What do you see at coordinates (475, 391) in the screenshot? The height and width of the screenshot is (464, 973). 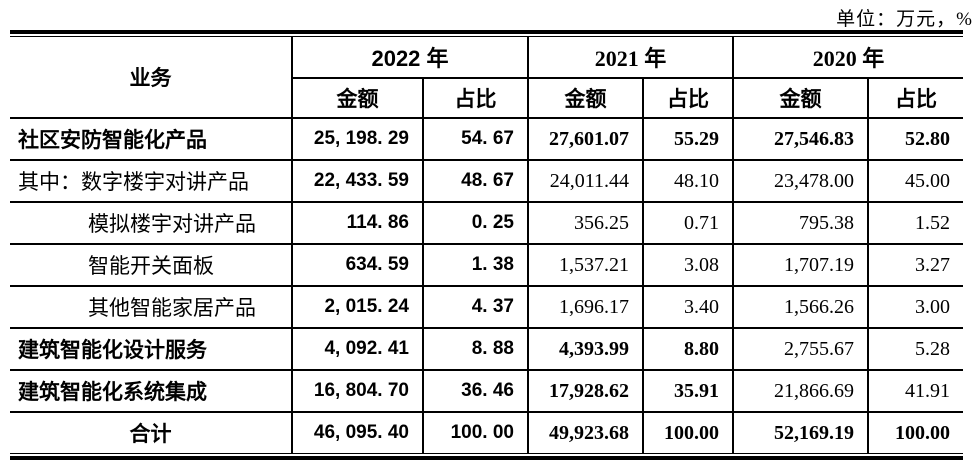 I see `cell-ratio-2022: 36. 46` at bounding box center [475, 391].